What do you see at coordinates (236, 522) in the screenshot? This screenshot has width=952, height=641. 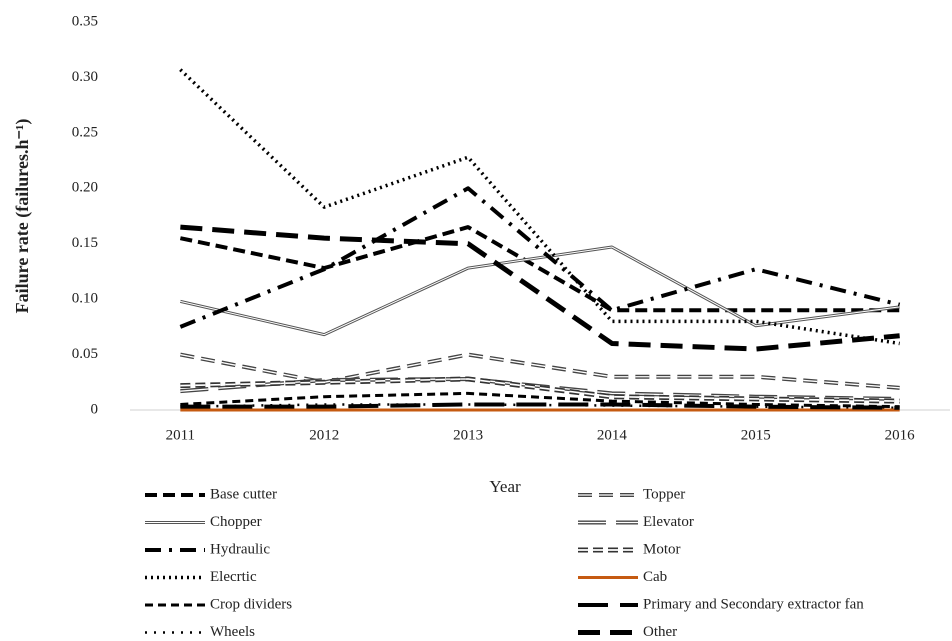 I see `legend-label: Chopper` at bounding box center [236, 522].